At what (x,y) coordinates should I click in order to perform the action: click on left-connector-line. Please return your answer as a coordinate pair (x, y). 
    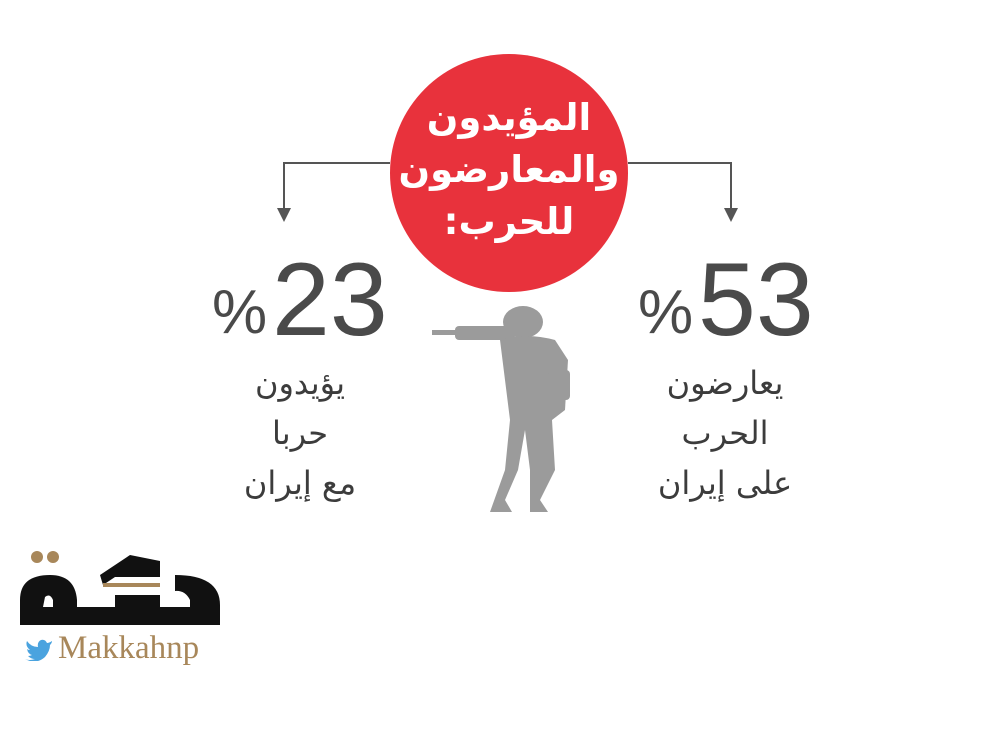
    Looking at the image, I should click on (336, 188).